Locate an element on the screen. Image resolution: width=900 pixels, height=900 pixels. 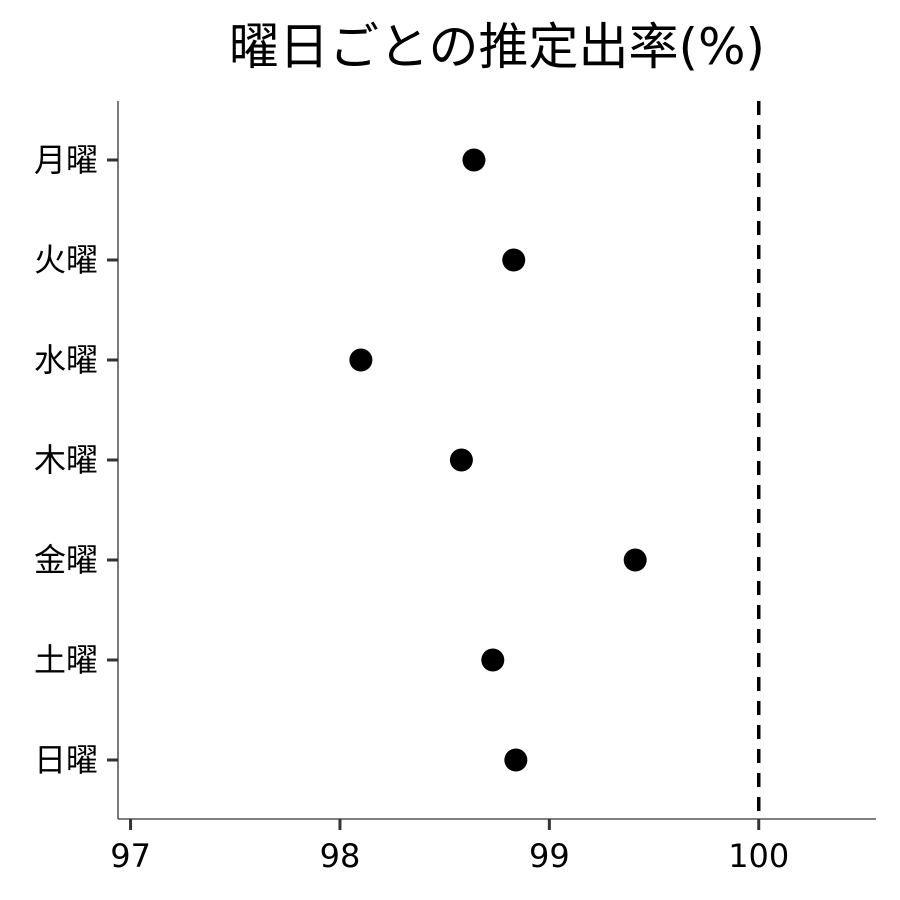
chart-title: 曜日ごとの推定出率(%) is located at coordinates (497, 47).